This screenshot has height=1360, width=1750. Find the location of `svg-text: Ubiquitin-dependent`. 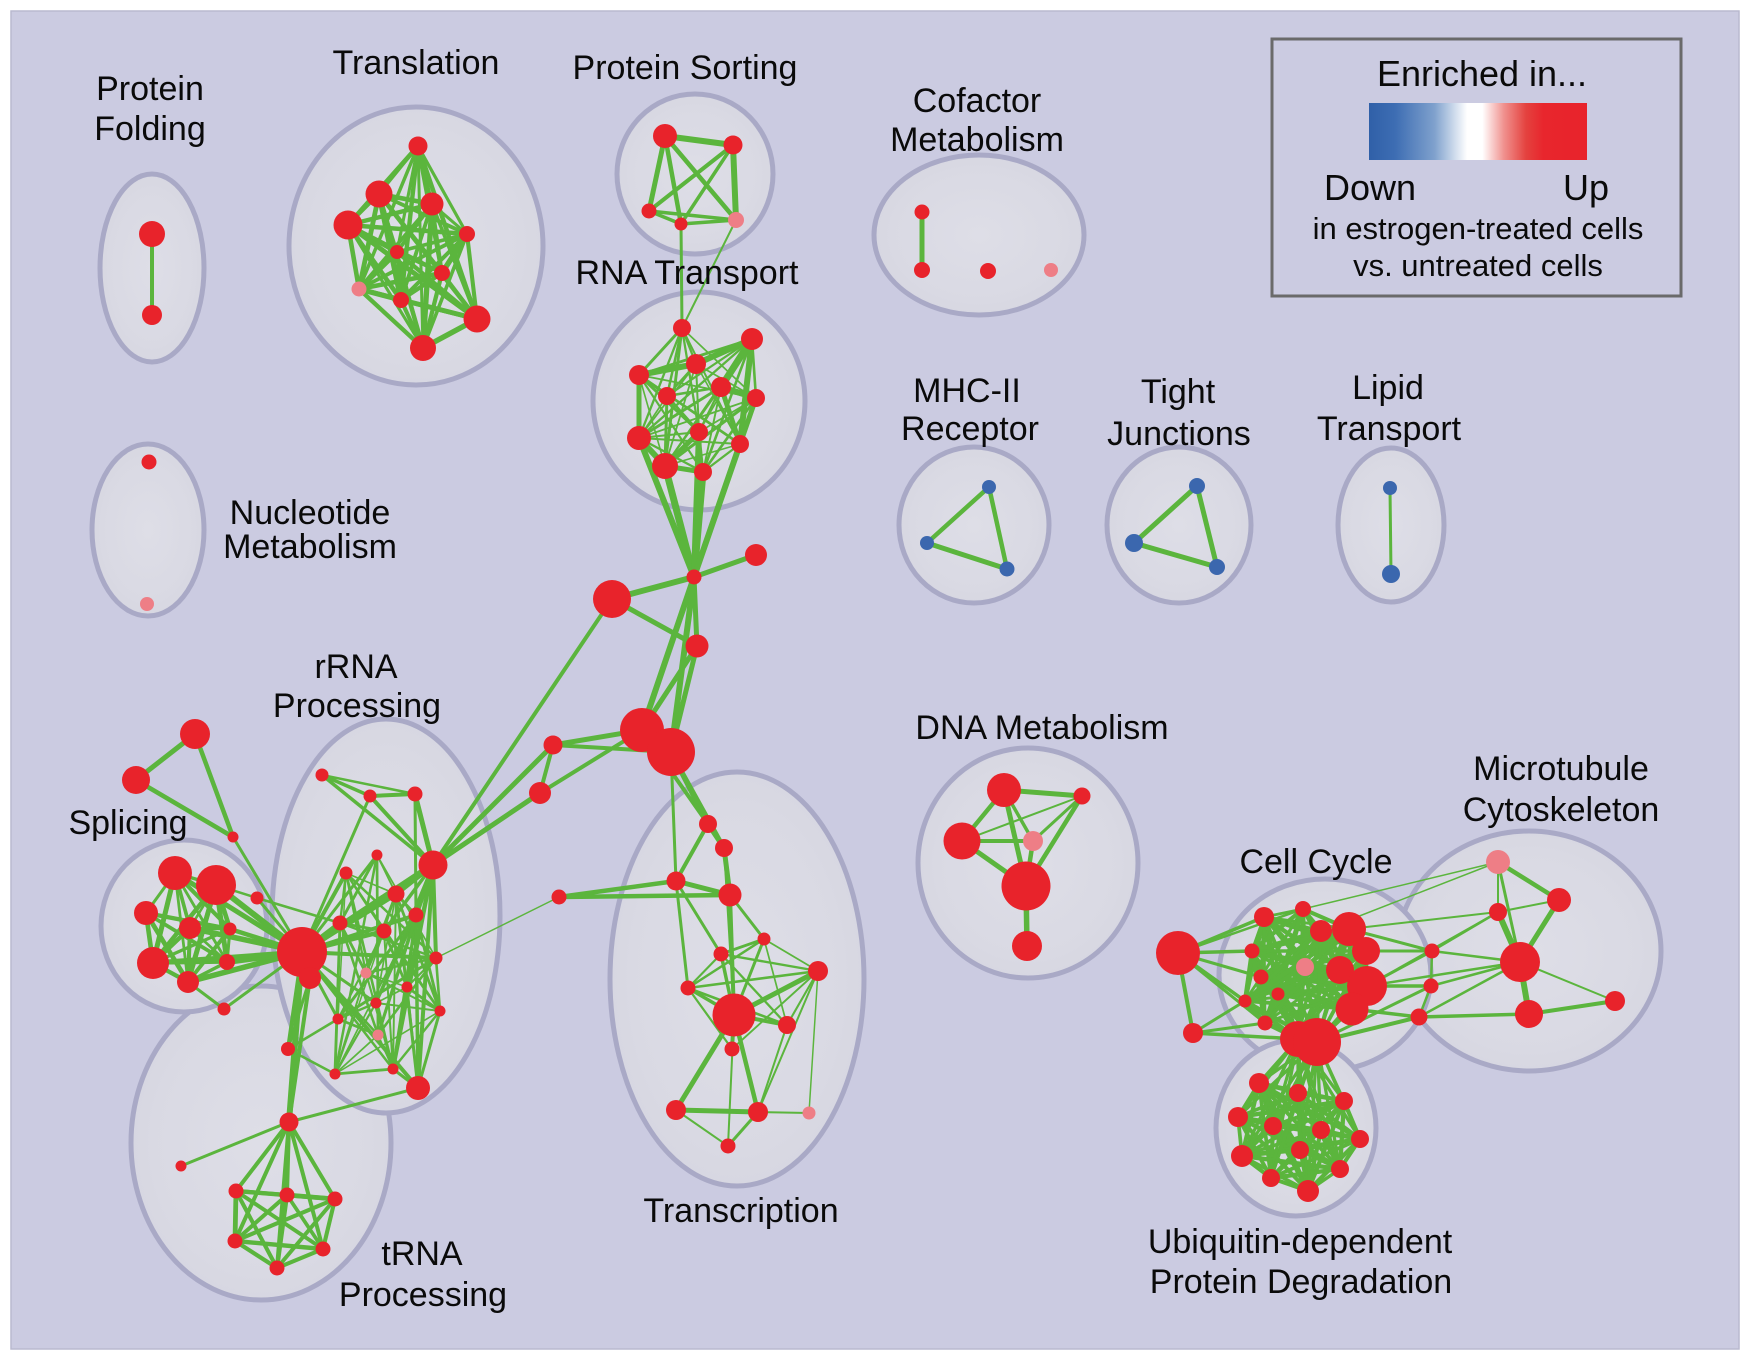

svg-text: Ubiquitin-dependent is located at coordinates (1300, 1242).